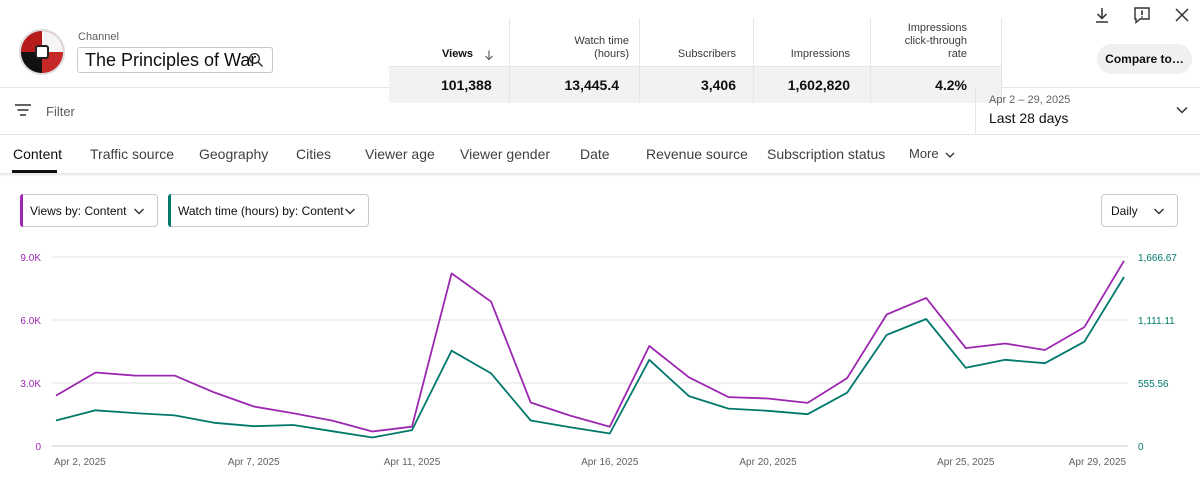 This screenshot has height=484, width=1200. Describe the element at coordinates (697, 154) in the screenshot. I see `tab-revenue-source: Revenue source` at that location.